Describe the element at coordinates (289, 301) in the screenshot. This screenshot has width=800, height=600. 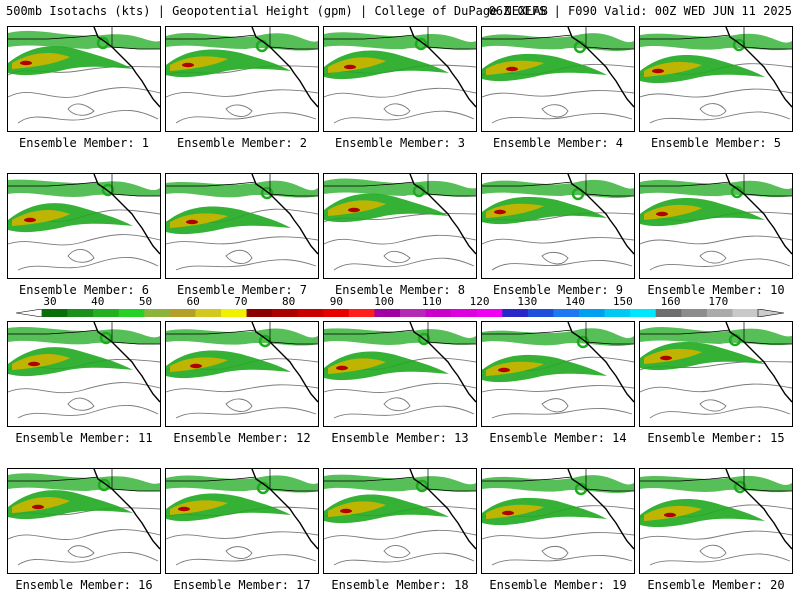
I see `colorbar-tick-label: 80` at that location.